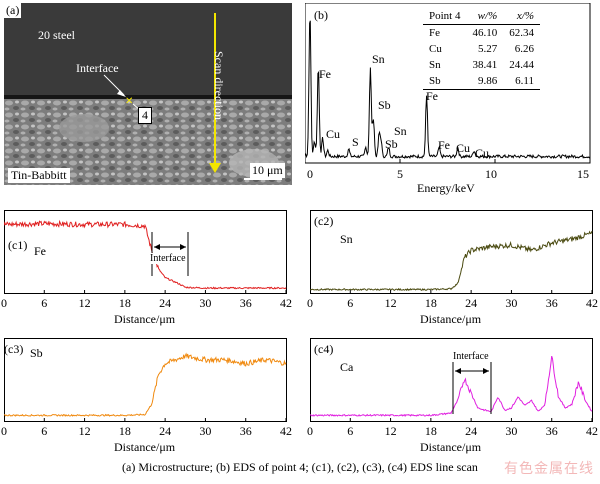 The width and height of the screenshot is (600, 484). What do you see at coordinates (471, 431) in the screenshot?
I see `c4-tick-label: 24` at bounding box center [471, 431].